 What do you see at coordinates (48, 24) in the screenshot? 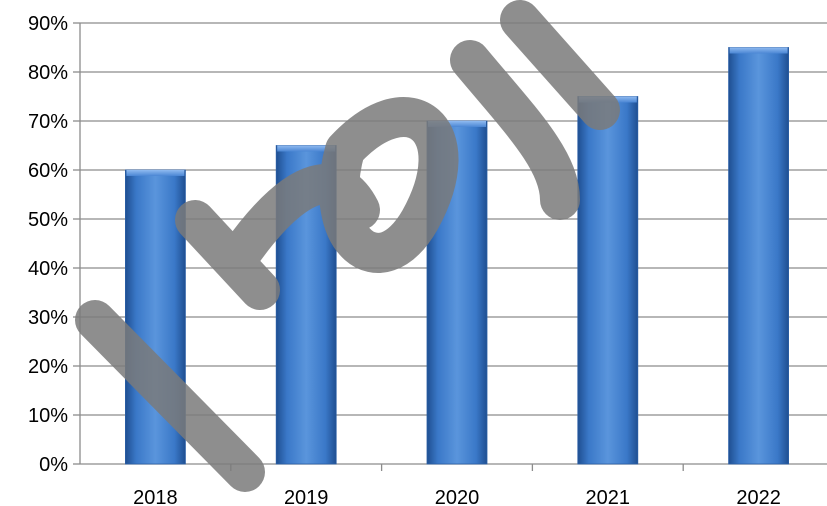
I see `y-tick-label: 90%` at bounding box center [48, 24].